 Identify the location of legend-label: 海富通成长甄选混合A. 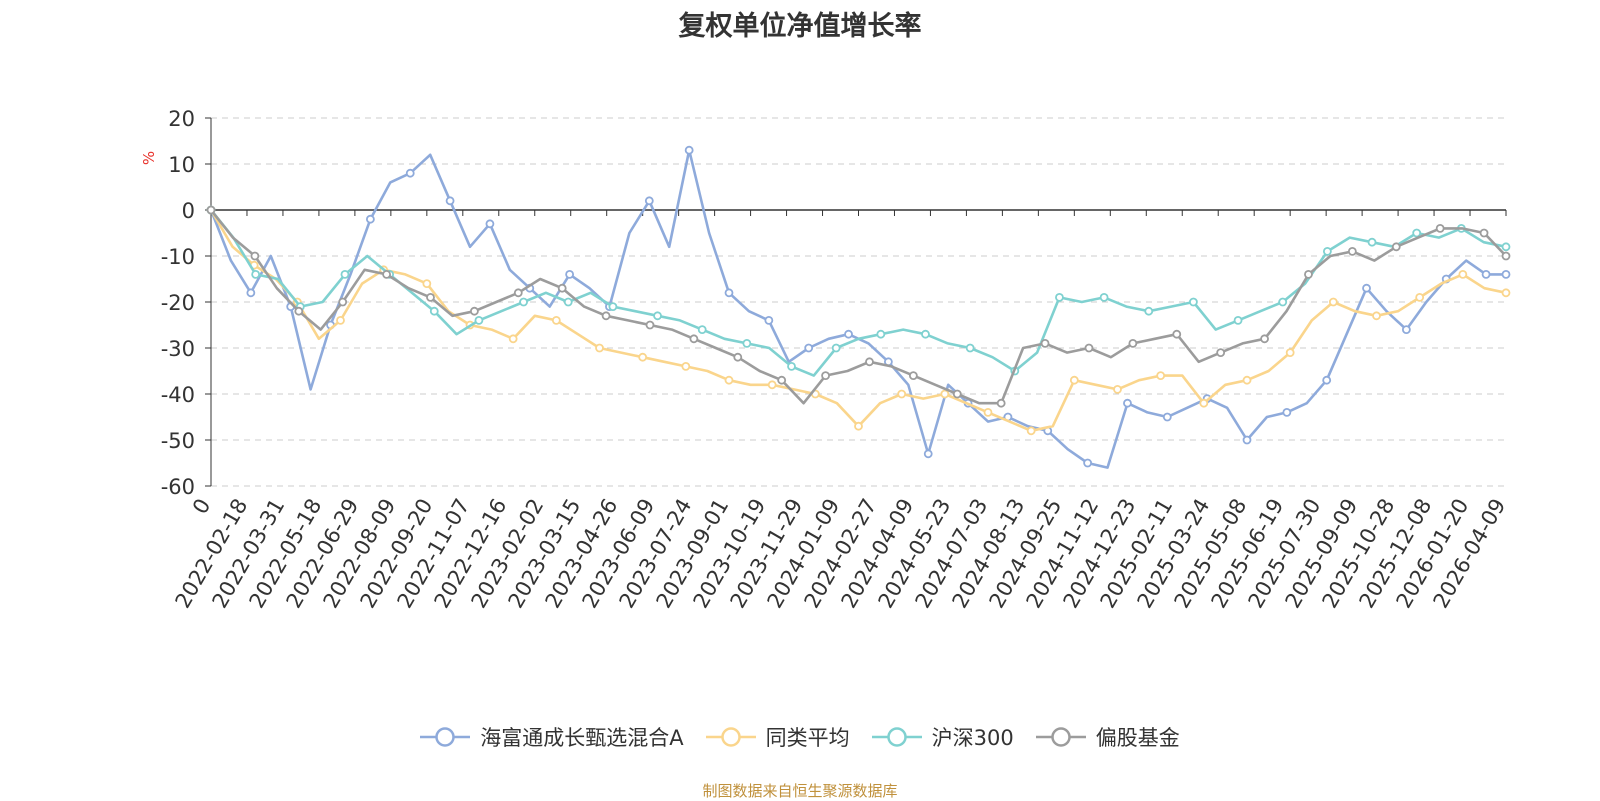
(582, 738).